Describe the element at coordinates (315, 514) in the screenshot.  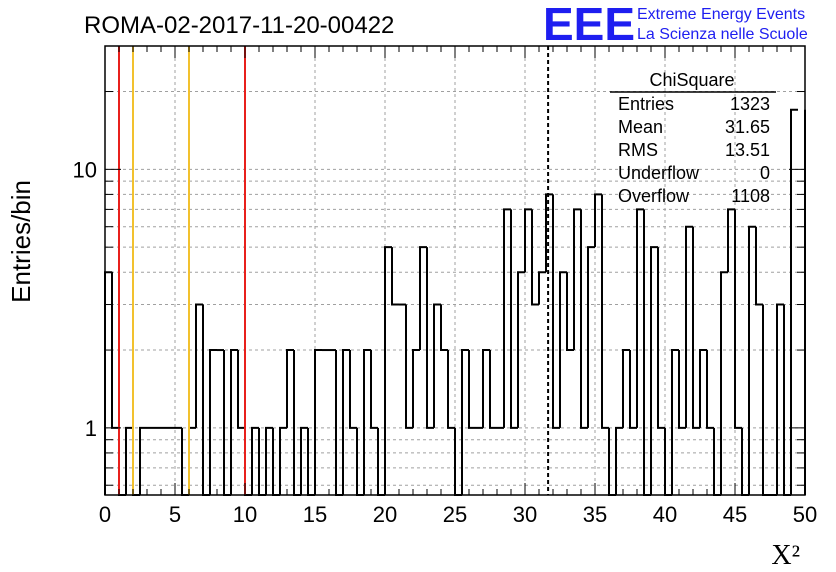
I see `x-tick-label: 15` at that location.